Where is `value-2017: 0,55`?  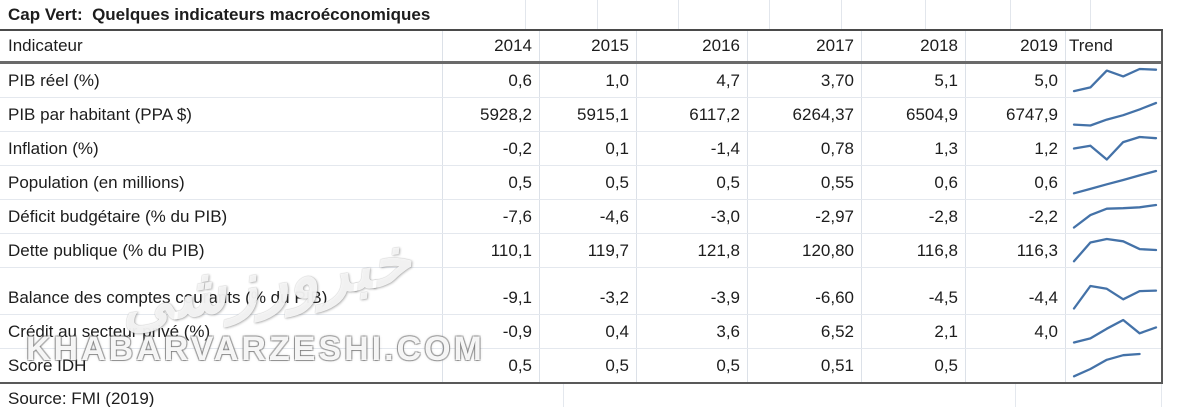 value-2017: 0,55 is located at coordinates (805, 182).